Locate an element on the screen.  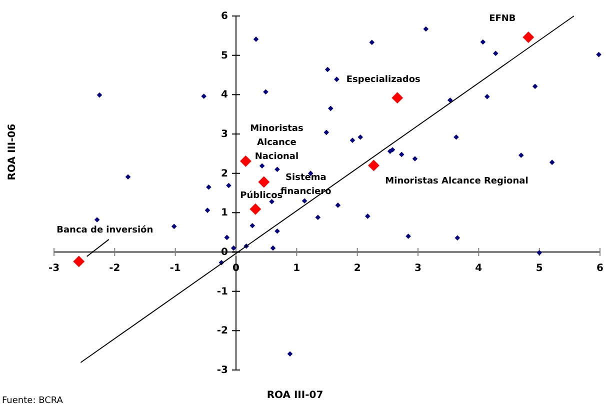
x-tick-label: 4 is located at coordinates (478, 268).